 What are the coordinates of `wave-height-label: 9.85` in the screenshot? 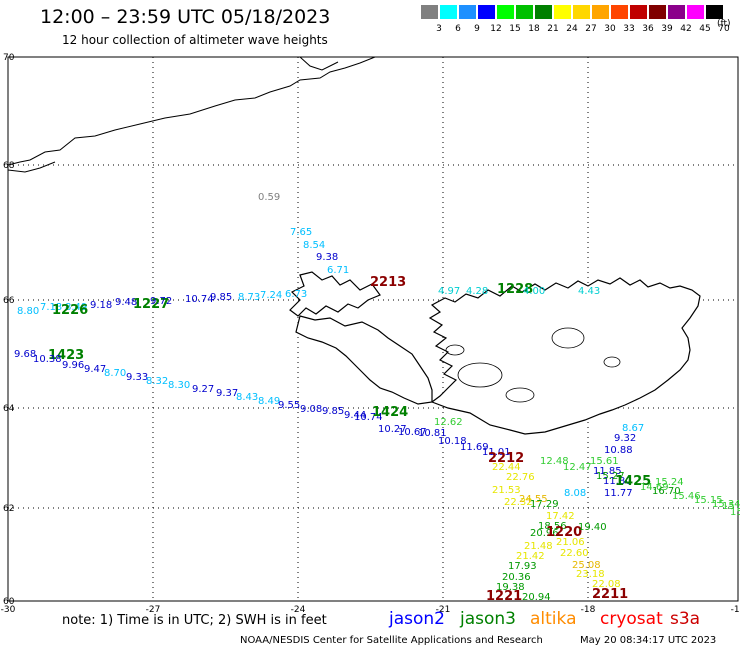 It's located at (221, 297).